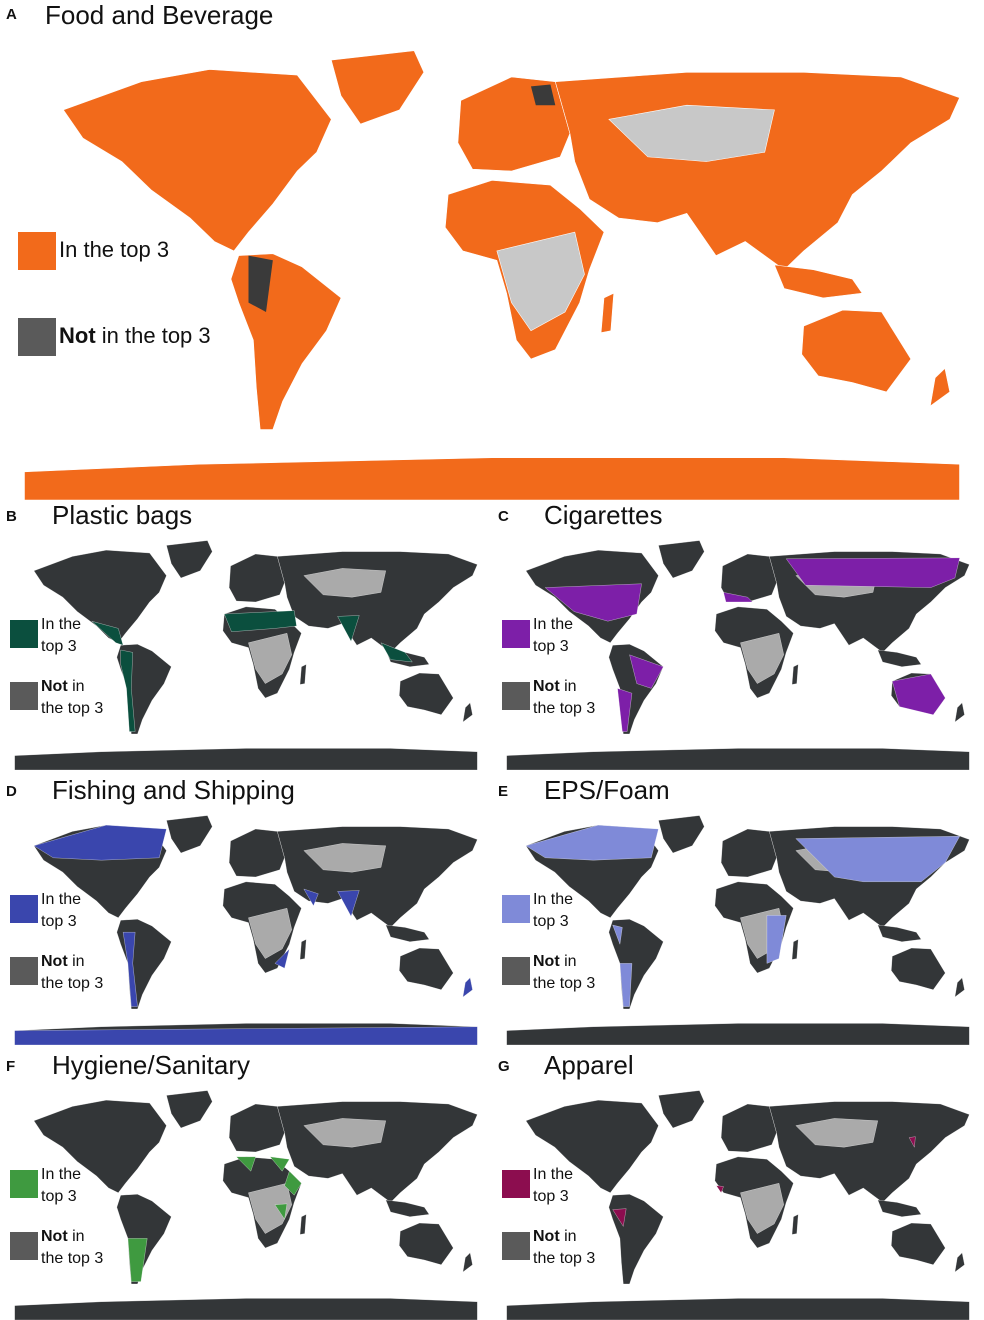 Image resolution: width=984 pixels, height=1320 pixels. What do you see at coordinates (159, 15) in the screenshot?
I see `panel-title: Food and Beverage` at bounding box center [159, 15].